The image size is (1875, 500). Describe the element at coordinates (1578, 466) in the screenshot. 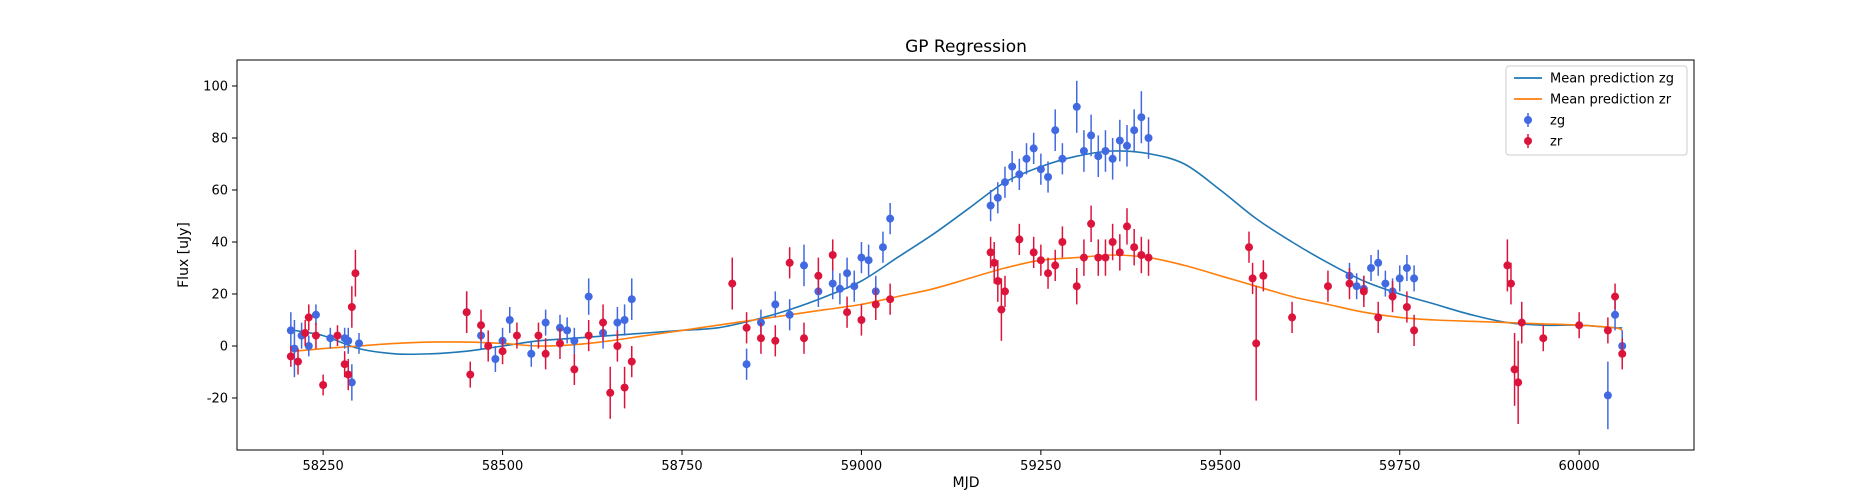

I see `x-tick-label: 60000` at that location.